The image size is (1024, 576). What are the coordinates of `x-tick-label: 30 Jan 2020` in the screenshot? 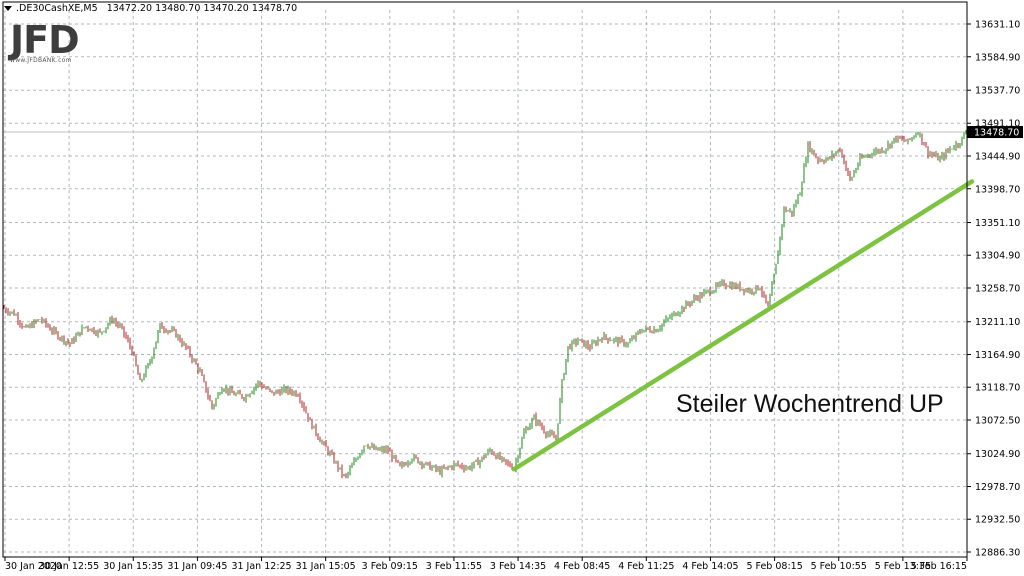 It's located at (33, 566).